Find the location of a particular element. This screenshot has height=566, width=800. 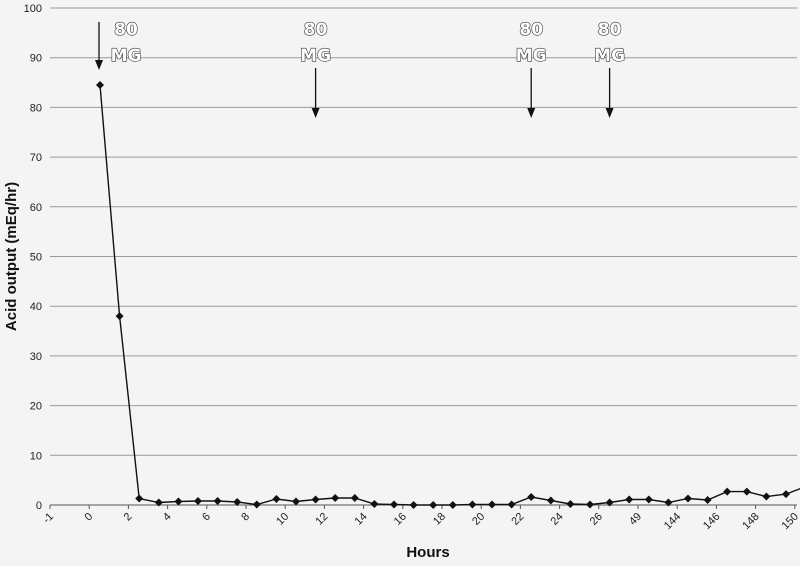

annotation-unit-2: MG is located at coordinates (531, 56).